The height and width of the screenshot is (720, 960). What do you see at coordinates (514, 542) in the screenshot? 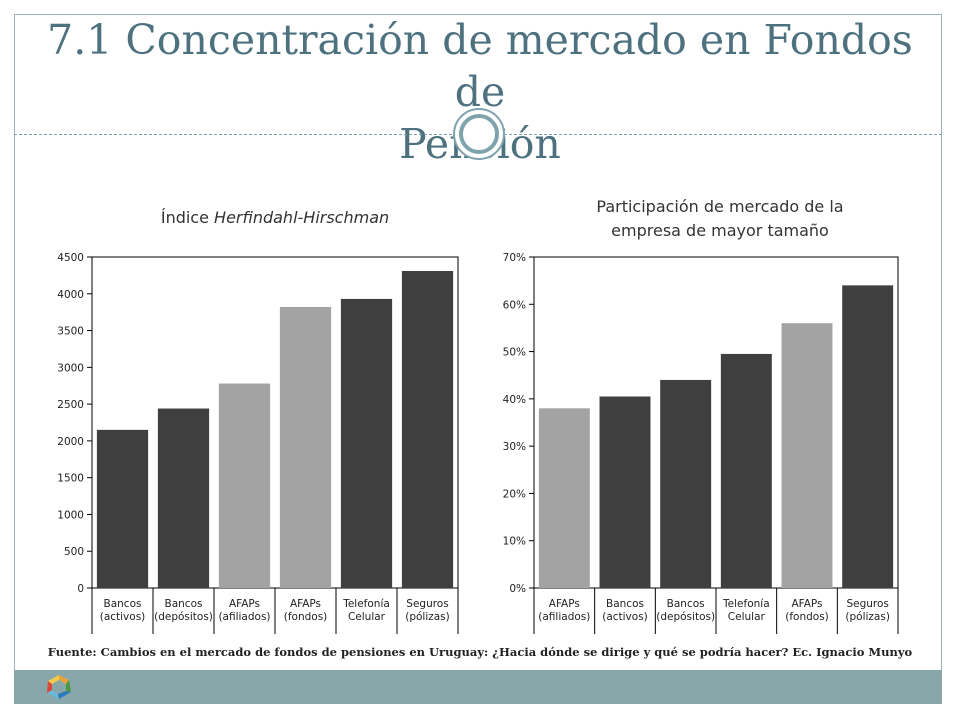
I see `share-y-tick-label: 10%` at bounding box center [514, 542].